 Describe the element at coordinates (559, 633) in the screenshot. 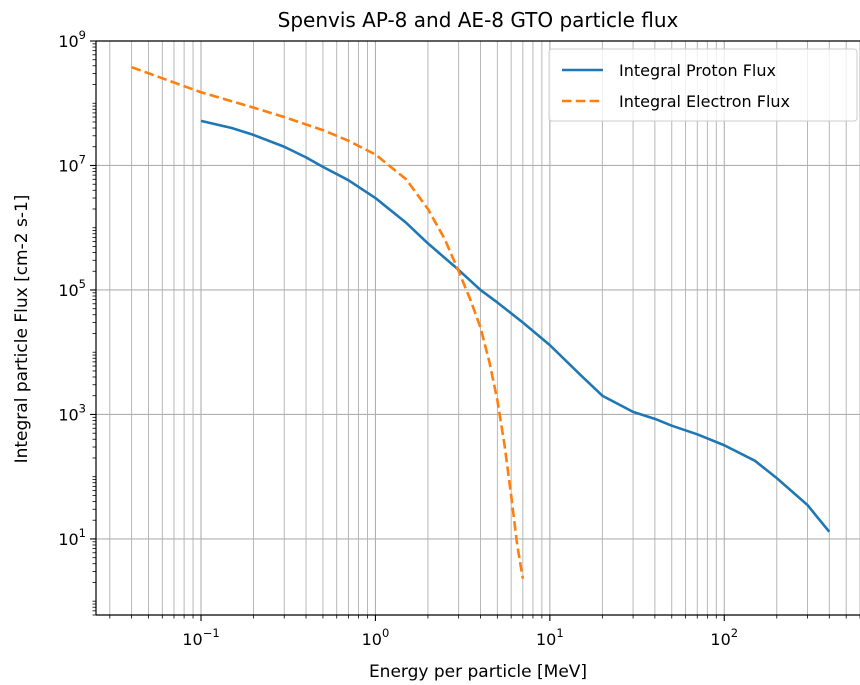

I see `x-tick-label-exponent: 1` at that location.